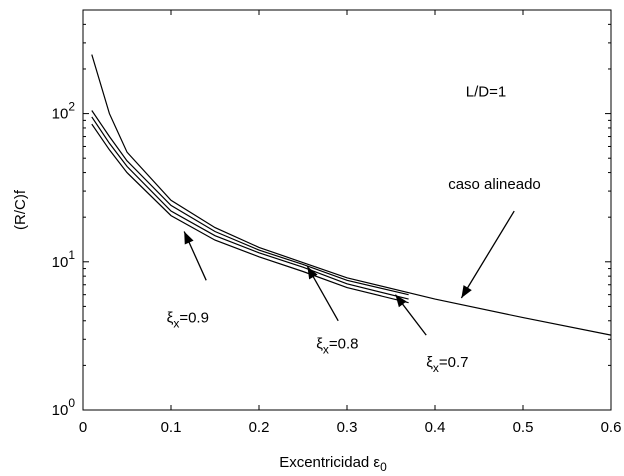  What do you see at coordinates (611, 427) in the screenshot?
I see `x-tick-label: 0.6` at bounding box center [611, 427].